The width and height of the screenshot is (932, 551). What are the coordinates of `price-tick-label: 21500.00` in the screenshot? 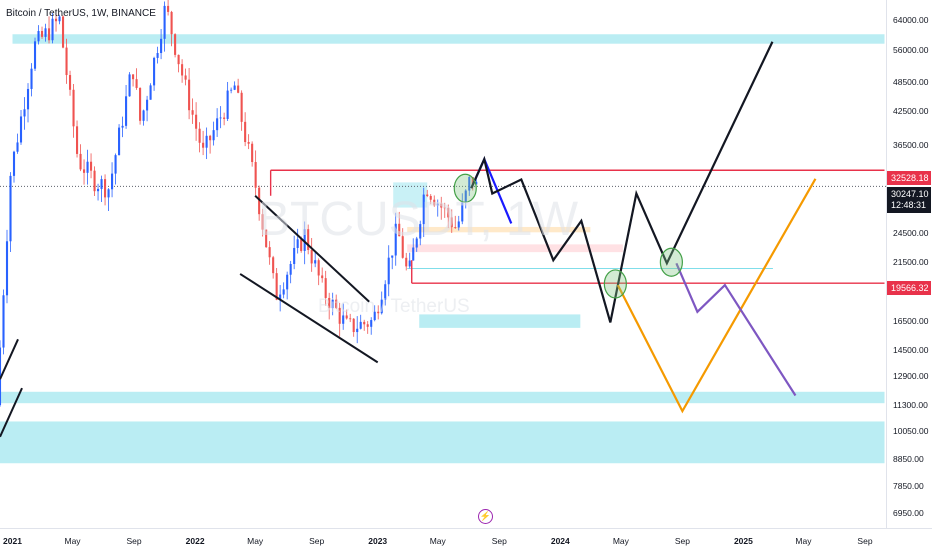 It's located at (911, 262).